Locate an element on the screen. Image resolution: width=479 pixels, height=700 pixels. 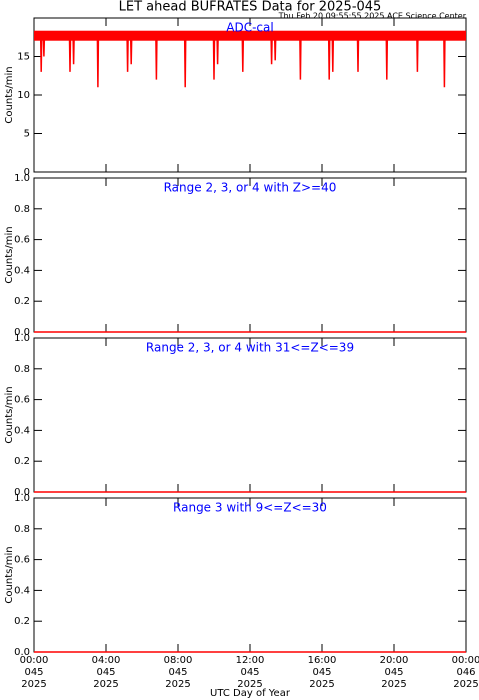
panel-label: Range 2, 3, or 4 with 31<=Z<=39 is located at coordinates (250, 348).